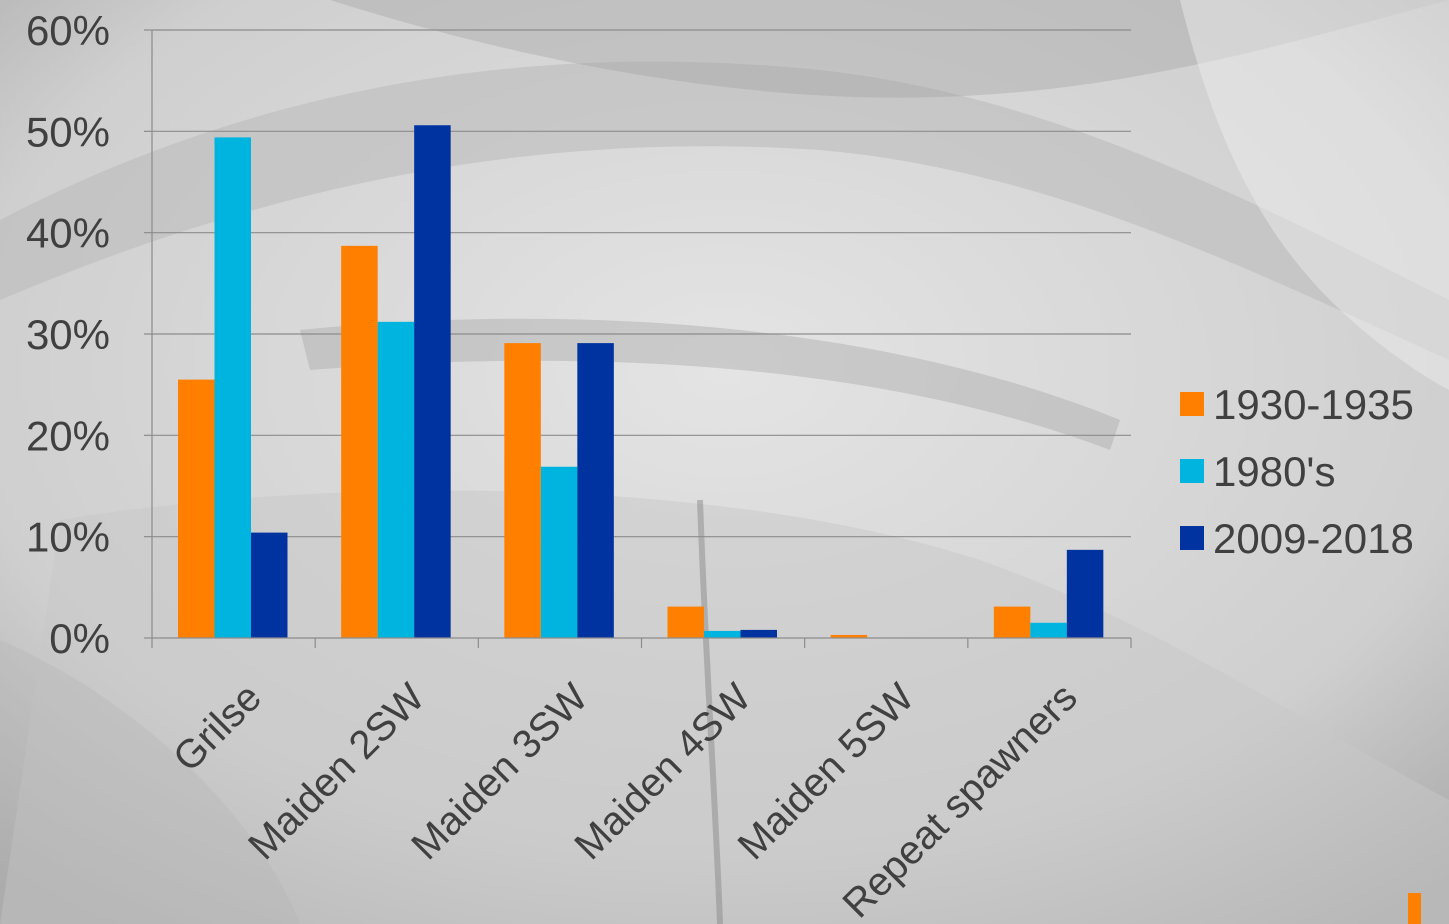 The height and width of the screenshot is (924, 1449). What do you see at coordinates (1313, 404) in the screenshot?
I see `legend-label: 1930-1935` at bounding box center [1313, 404].